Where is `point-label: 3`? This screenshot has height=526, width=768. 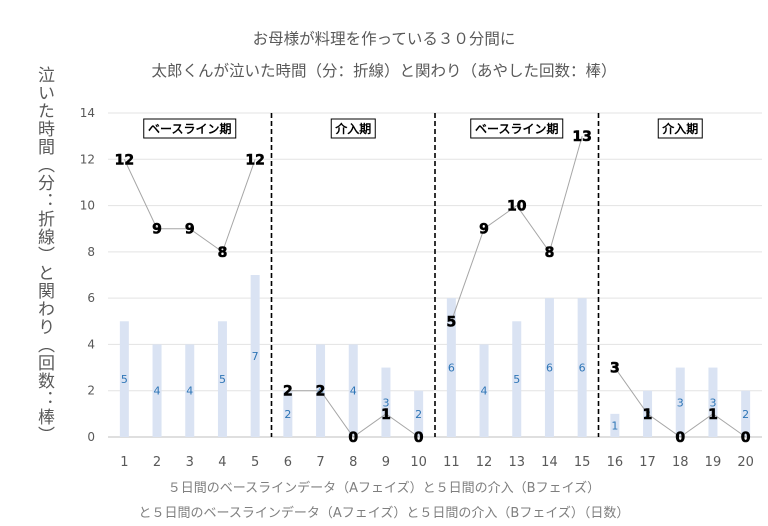
point-label: 3 is located at coordinates (615, 369).